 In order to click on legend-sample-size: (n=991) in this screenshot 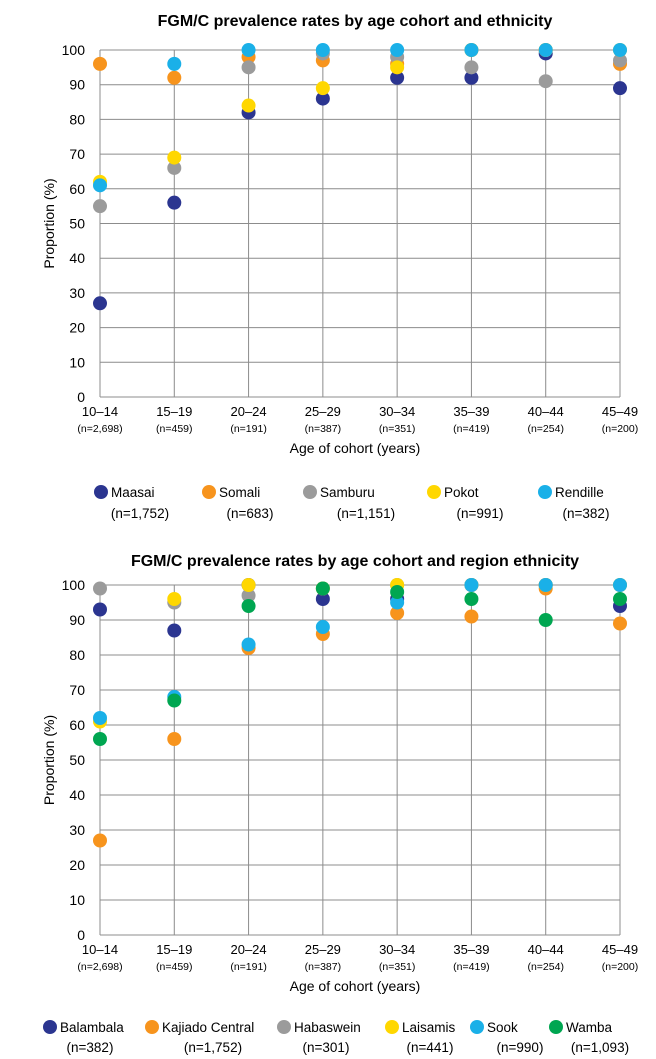, I will do `click(480, 513)`.